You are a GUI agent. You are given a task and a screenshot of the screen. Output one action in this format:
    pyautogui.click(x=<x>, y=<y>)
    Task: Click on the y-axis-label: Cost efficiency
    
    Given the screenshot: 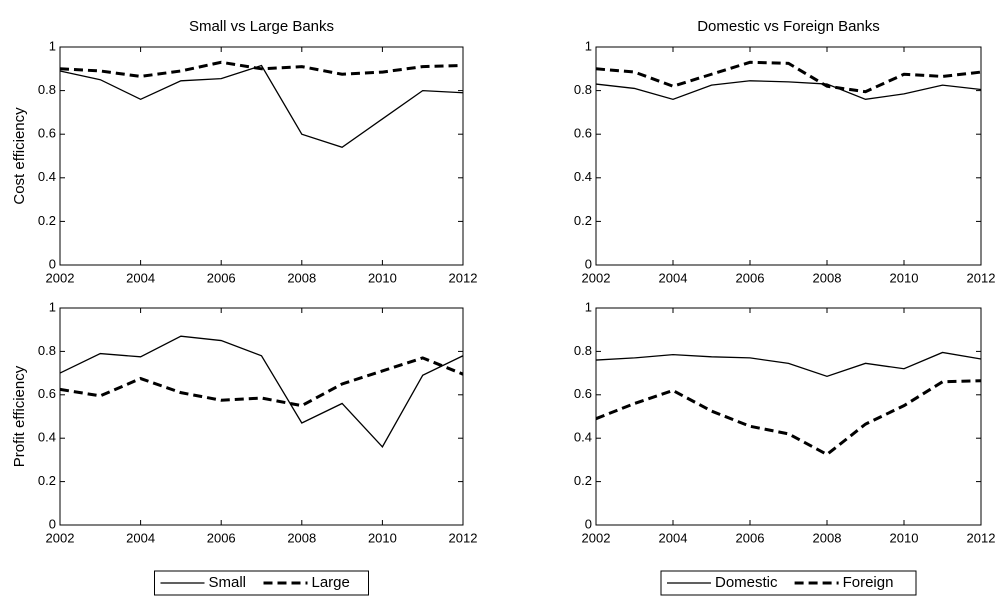 What is the action you would take?
    pyautogui.click(x=19, y=156)
    